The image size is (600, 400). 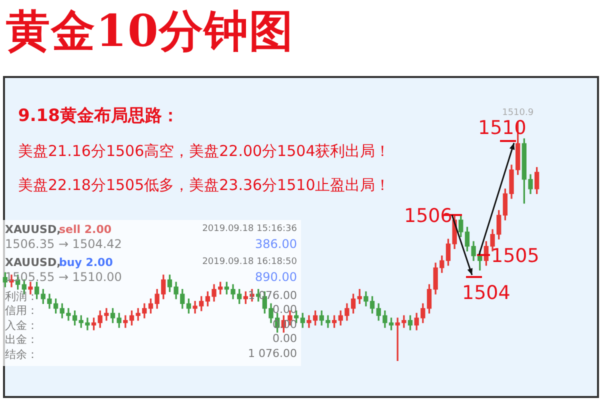 What do you see at coordinates (21, 310) in the screenshot?
I see `annotation: 信用：` at bounding box center [21, 310].